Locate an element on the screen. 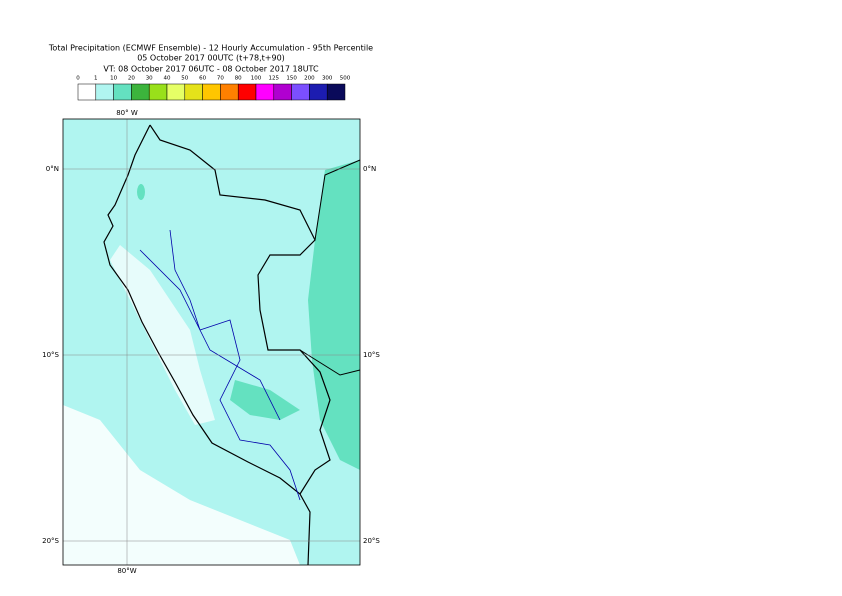  legend-label: 20 is located at coordinates (131, 79).